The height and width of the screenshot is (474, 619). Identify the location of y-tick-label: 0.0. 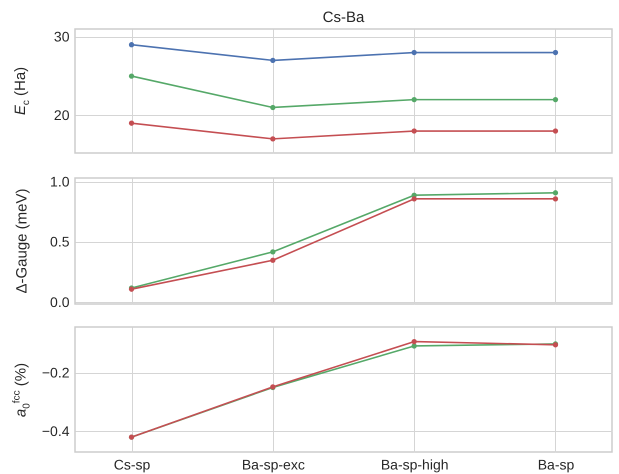
(60, 302).